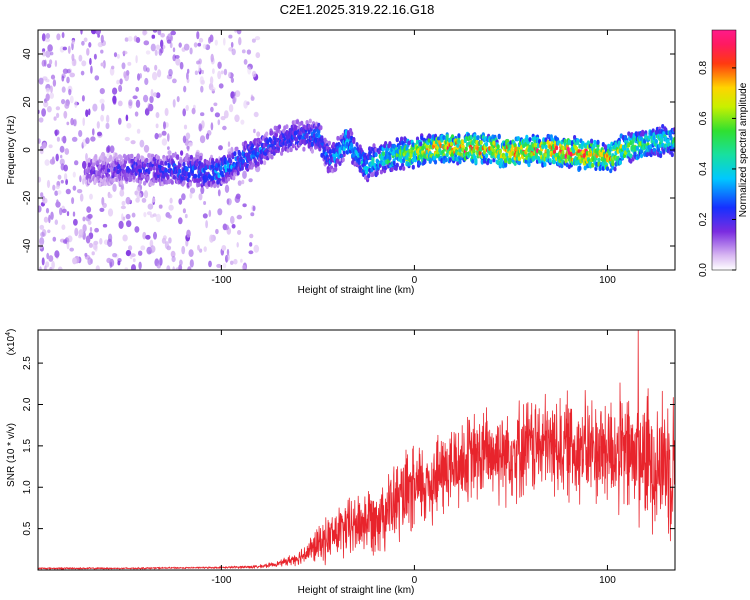 The image size is (750, 600). I want to click on snr-y-label: SNR (10 * v/v), so click(11, 455).